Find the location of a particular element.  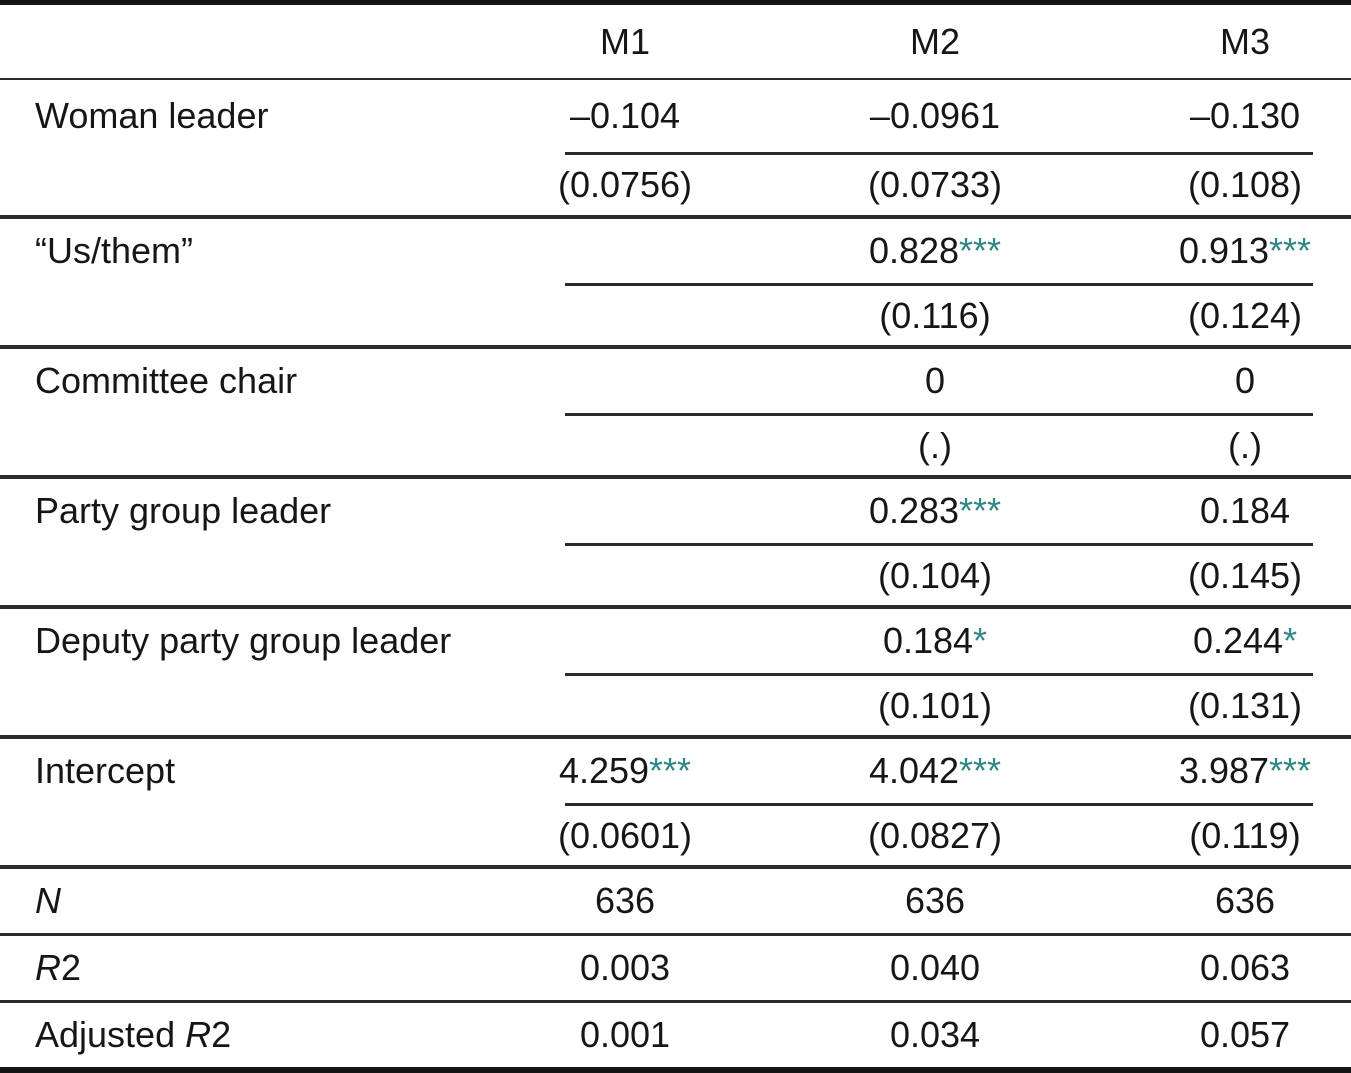

standard-error-row: (0.101) (0.131) is located at coordinates (675, 705).